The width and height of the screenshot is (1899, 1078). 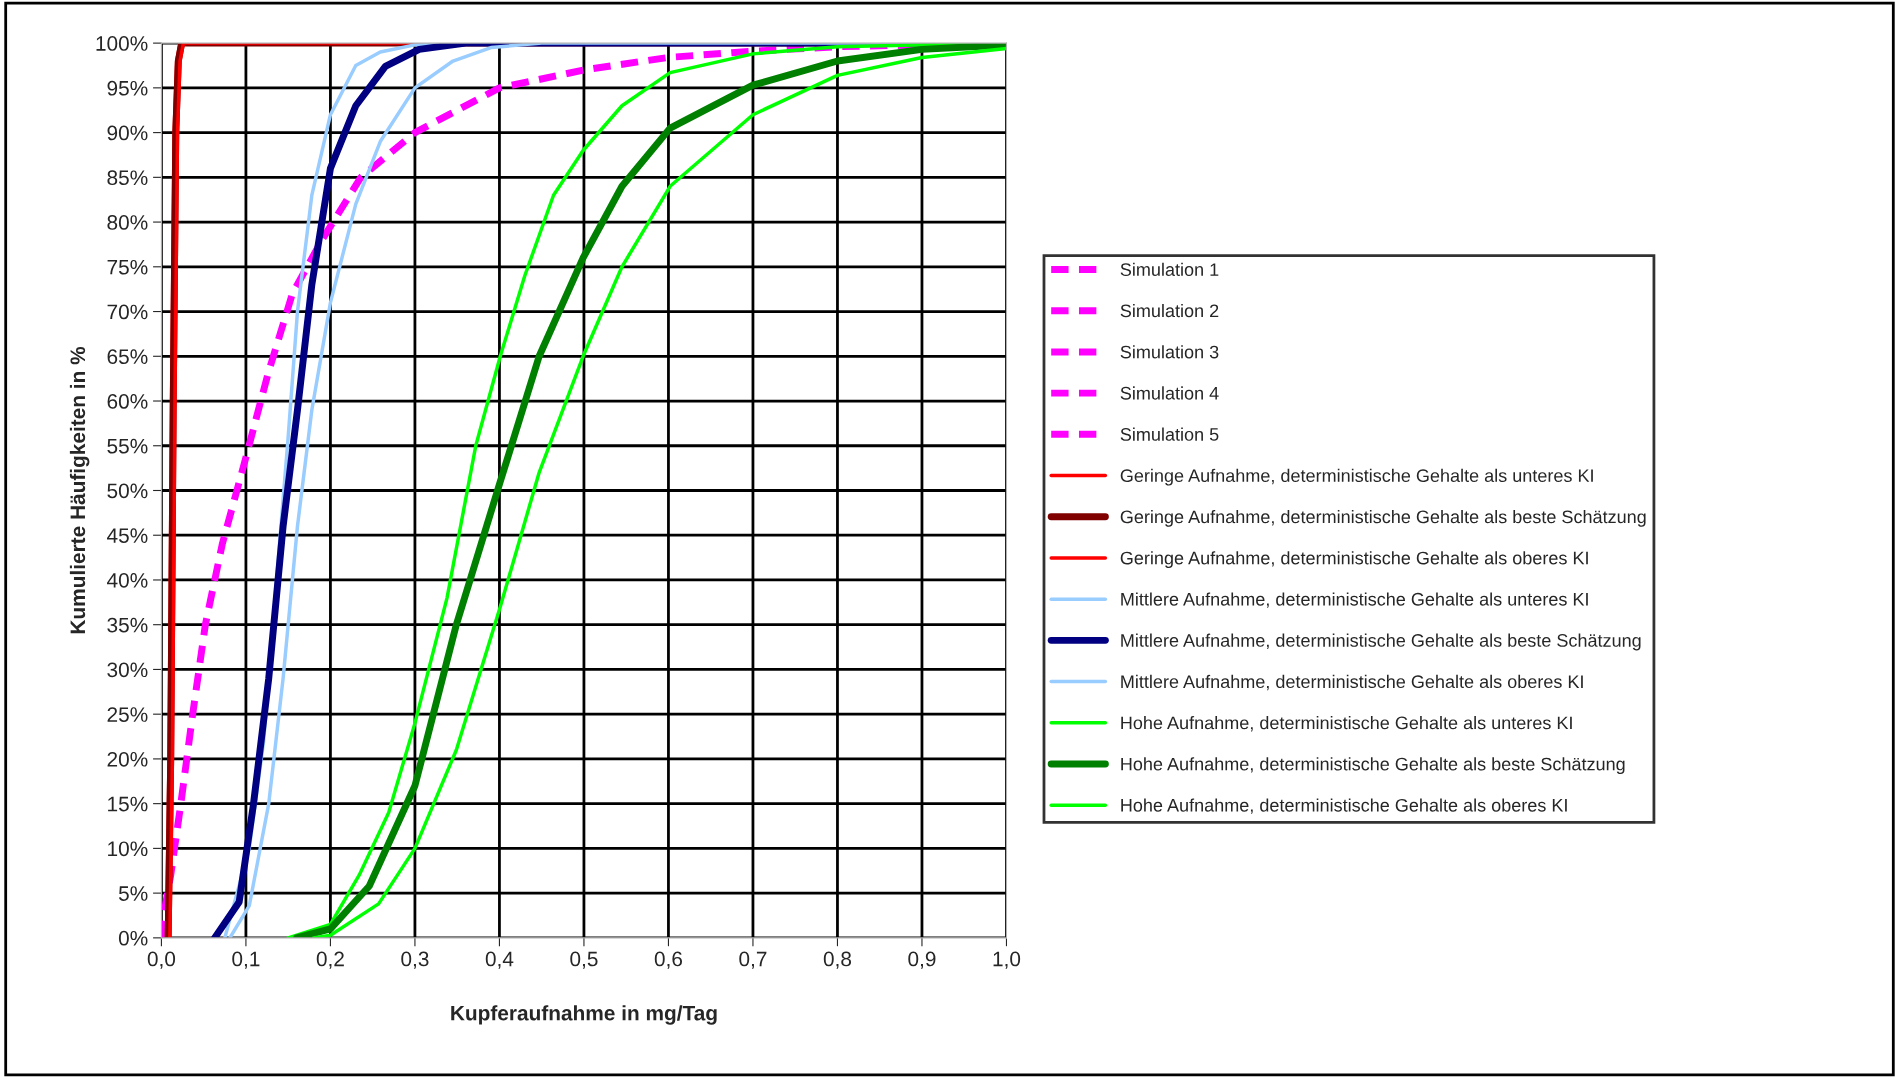 I want to click on x-tick-label: 0,4, so click(x=499, y=960).